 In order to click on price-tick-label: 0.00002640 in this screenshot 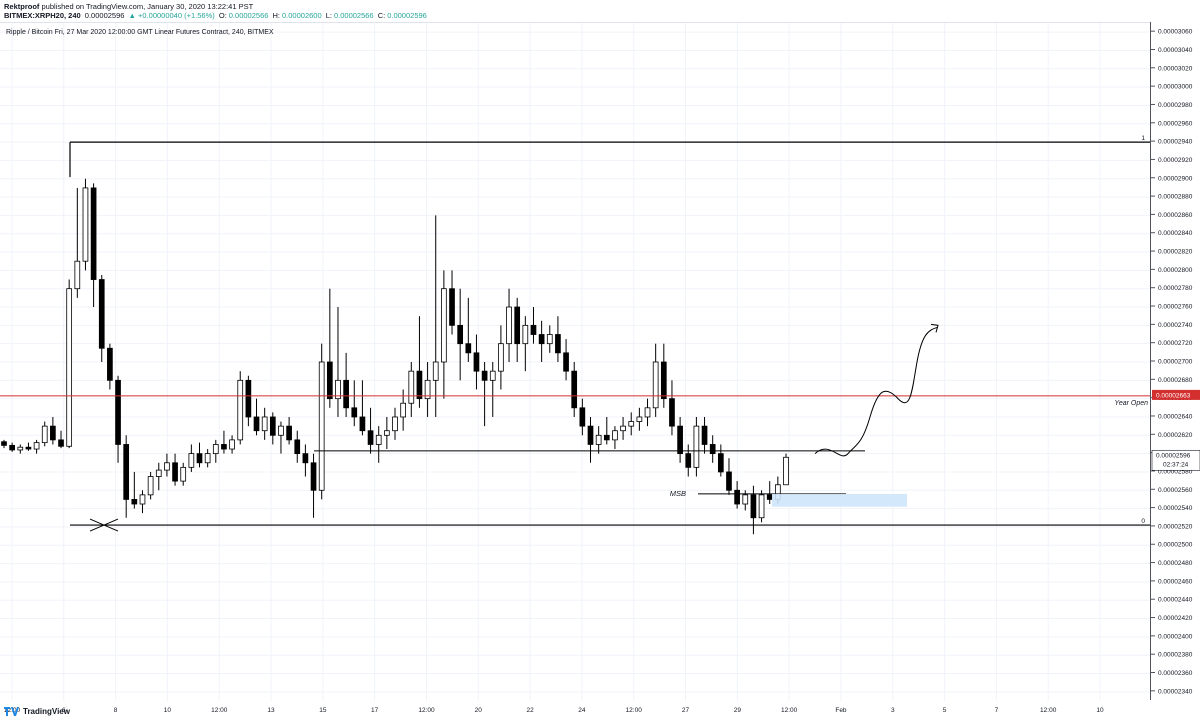, I will do `click(1175, 416)`.